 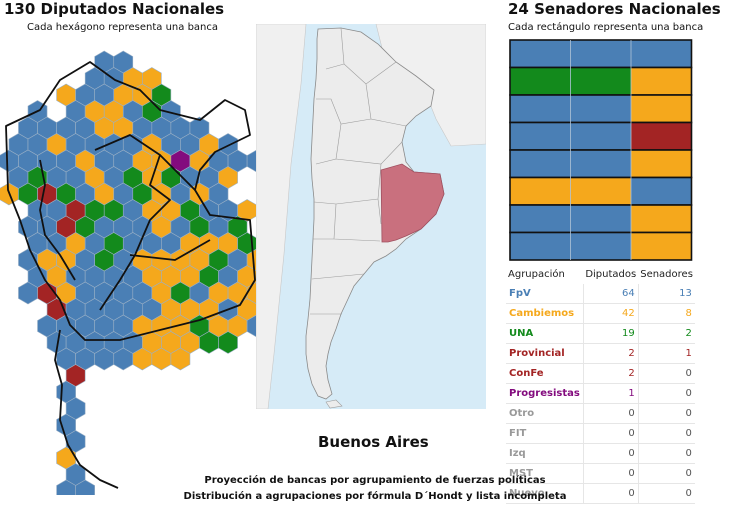 What do you see at coordinates (666, 313) in the screenshot?
I see `senadores-value: 8` at bounding box center [666, 313].